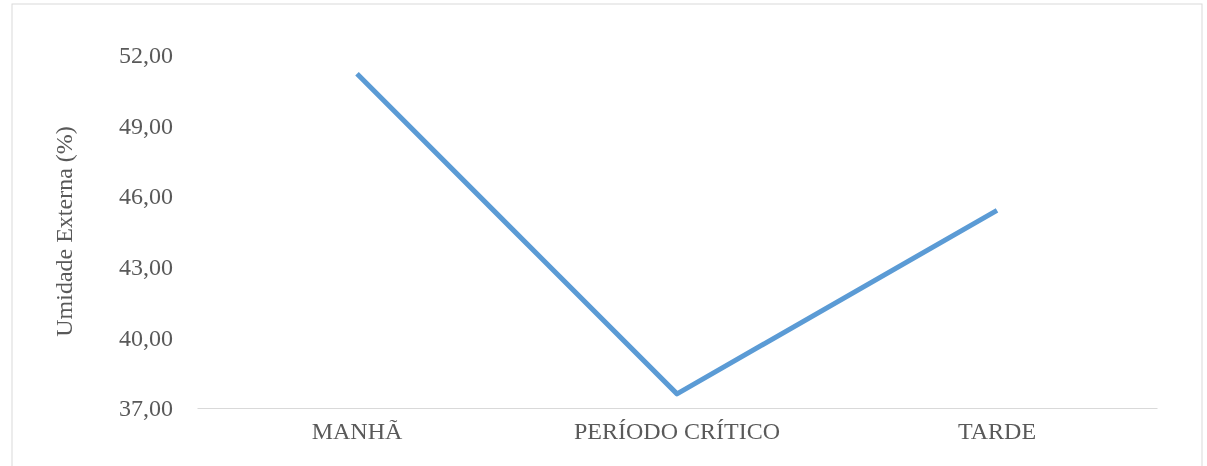  Describe the element at coordinates (146, 196) in the screenshot. I see `y-tick-label: 46,00` at that location.